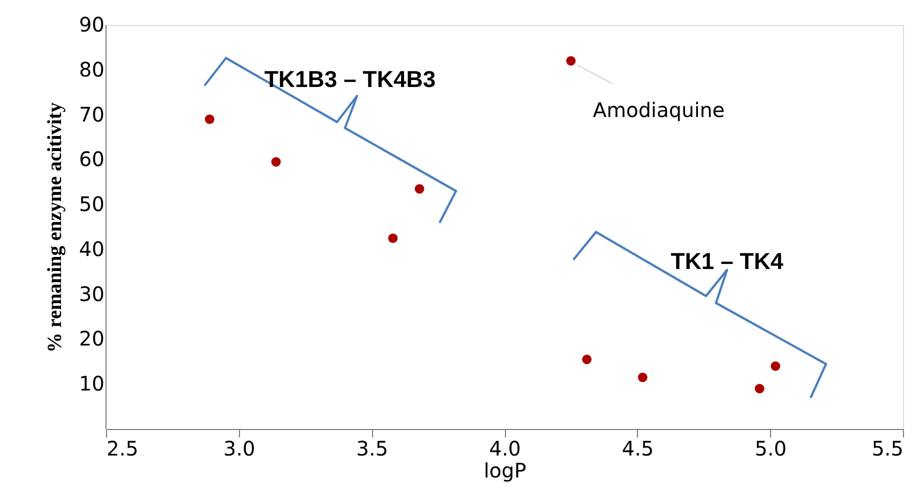 Image resolution: width=923 pixels, height=501 pixels. Describe the element at coordinates (91, 69) in the screenshot. I see `y-tick-label: 80` at that location.